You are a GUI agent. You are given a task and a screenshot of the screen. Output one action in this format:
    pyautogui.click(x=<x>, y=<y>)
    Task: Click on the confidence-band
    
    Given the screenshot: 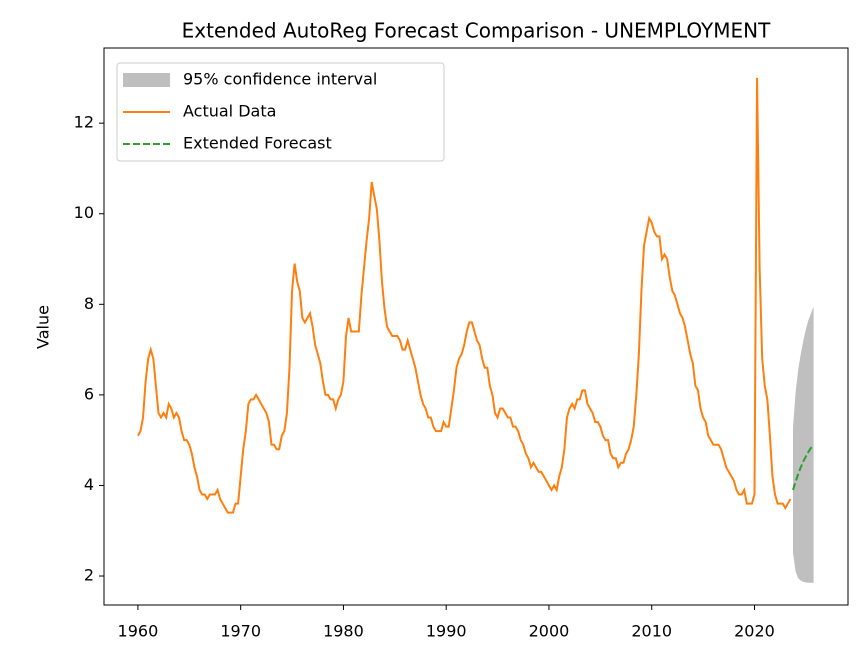 What is the action you would take?
    pyautogui.click(x=803, y=444)
    